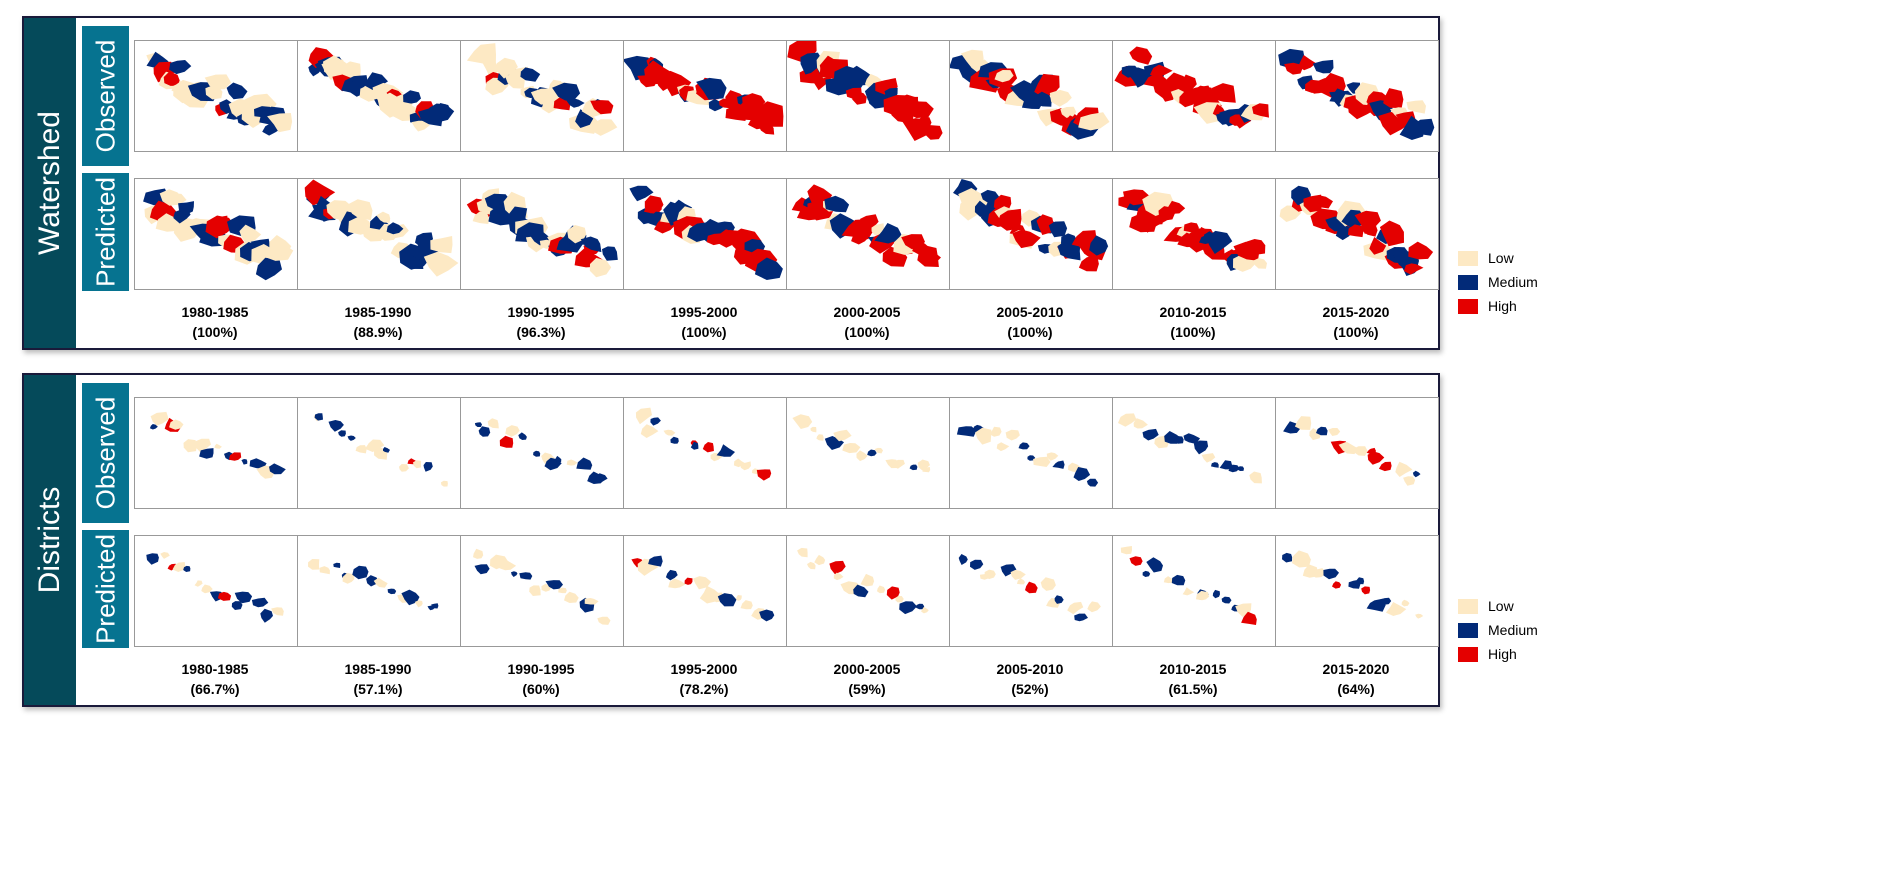  Describe the element at coordinates (1193, 679) in the screenshot. I see `period-caption: 2010-2015 (61.5%)` at that location.